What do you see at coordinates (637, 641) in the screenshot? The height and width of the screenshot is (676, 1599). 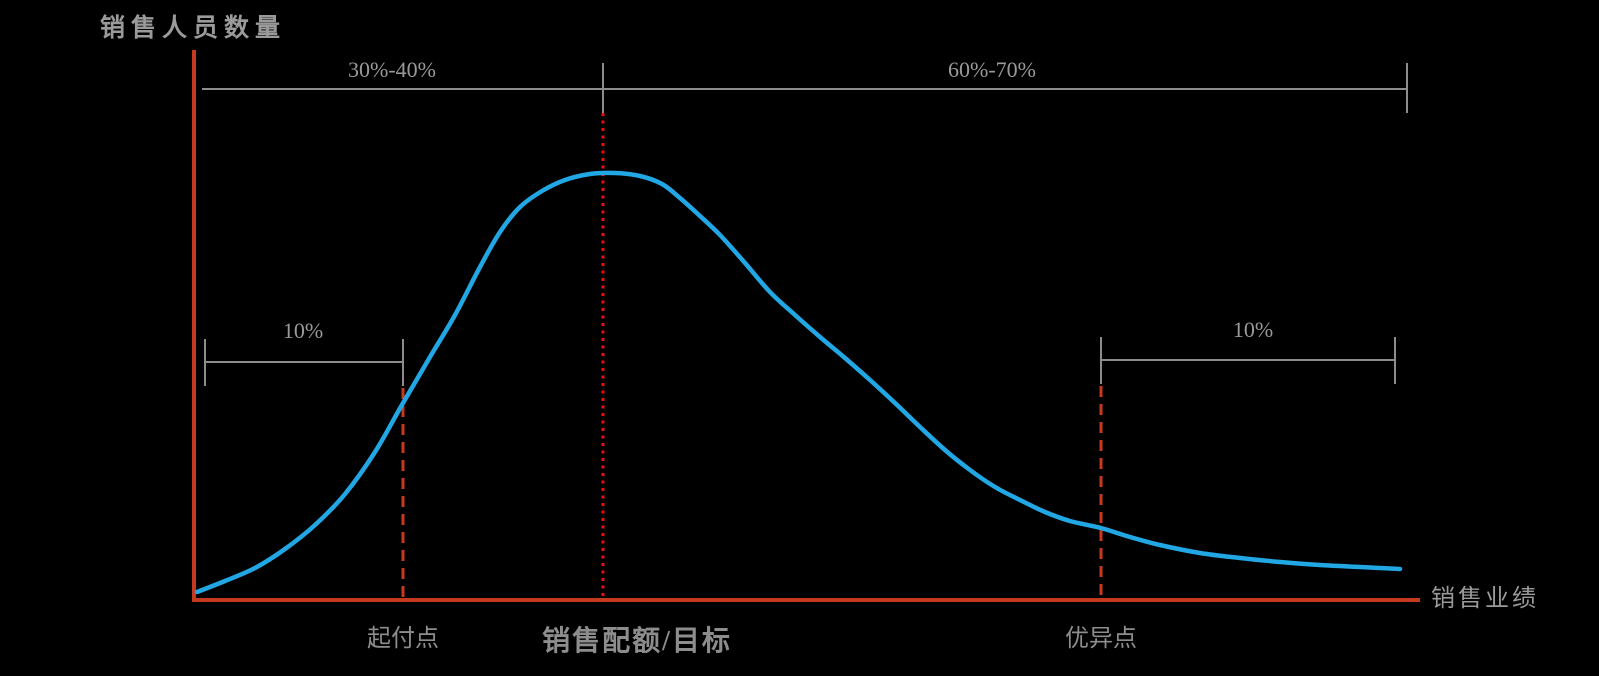 I see `quota-label: 销售配额/目标` at bounding box center [637, 641].